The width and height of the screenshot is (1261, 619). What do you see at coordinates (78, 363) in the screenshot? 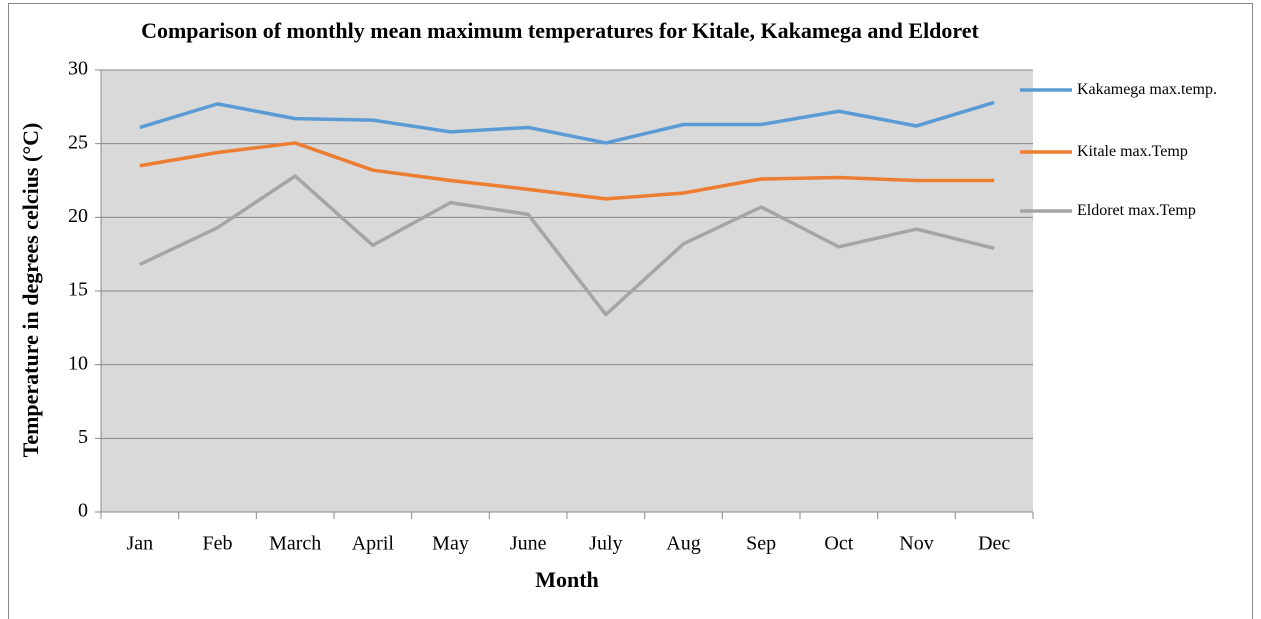
I see `y-tick-label: 10` at bounding box center [78, 363].